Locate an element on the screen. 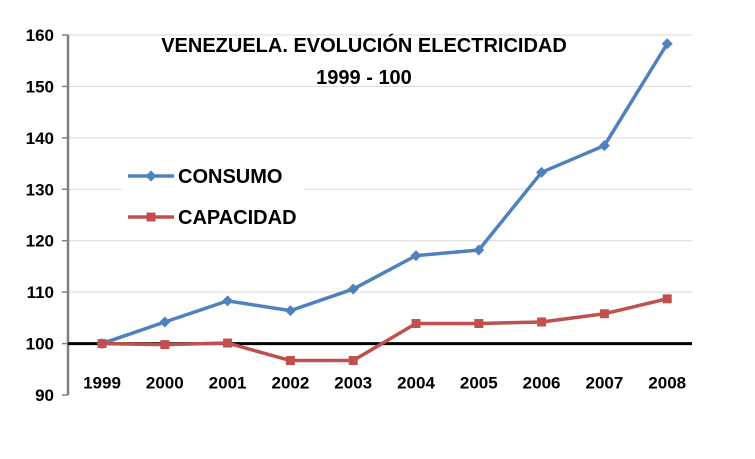  x-tick-label: 1999 is located at coordinates (102, 383).